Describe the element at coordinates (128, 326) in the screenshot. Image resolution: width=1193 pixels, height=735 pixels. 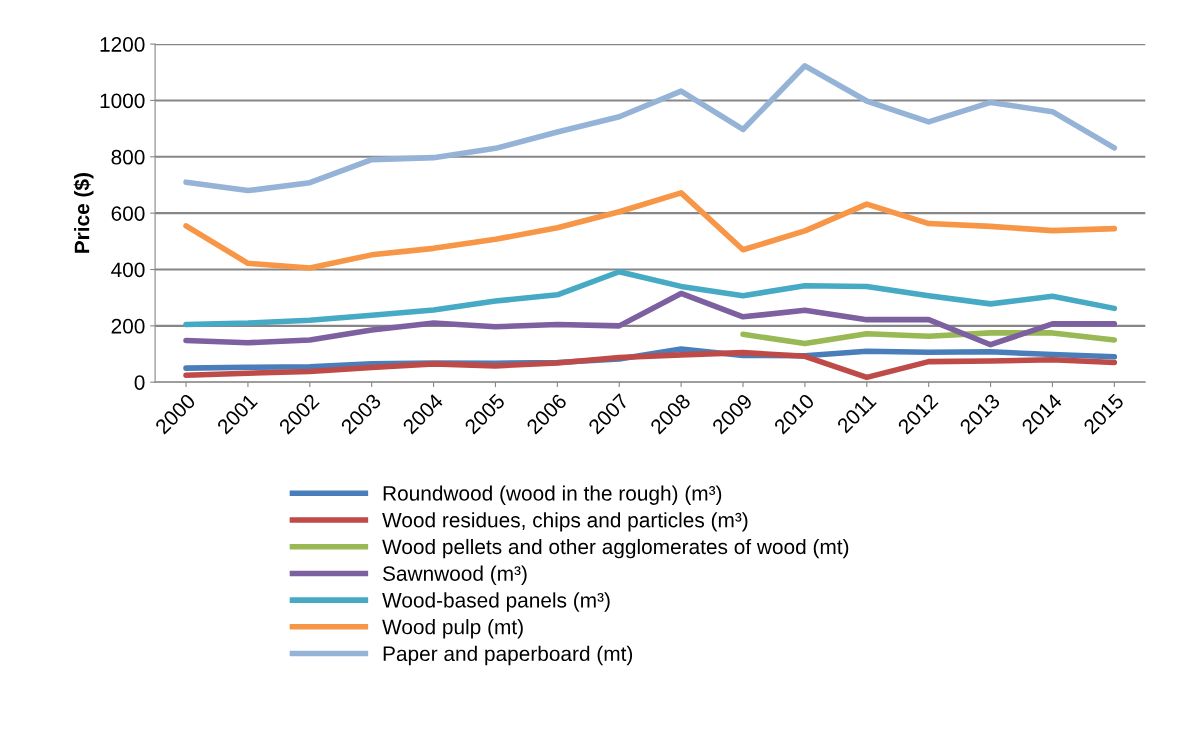
I see `y-tick-label: 200` at that location.